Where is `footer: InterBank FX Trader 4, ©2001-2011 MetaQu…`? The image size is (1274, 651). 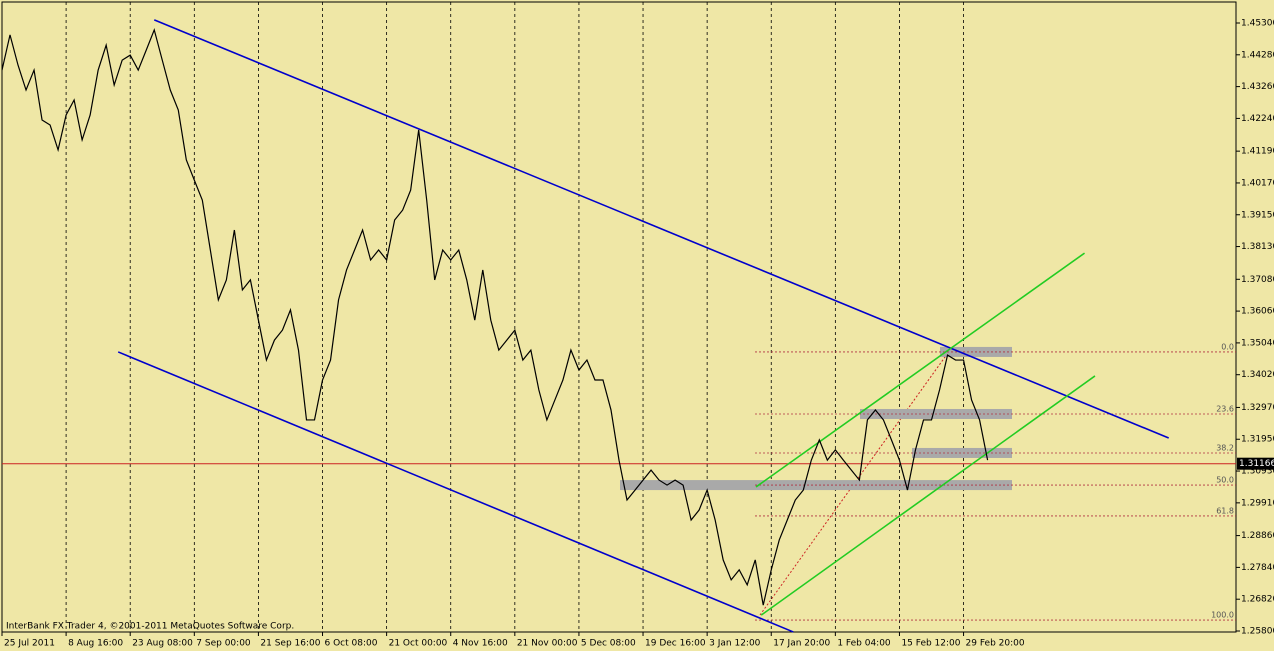 footer: InterBank FX Trader 4, ©2001-2011 MetaQu… is located at coordinates (150, 627).